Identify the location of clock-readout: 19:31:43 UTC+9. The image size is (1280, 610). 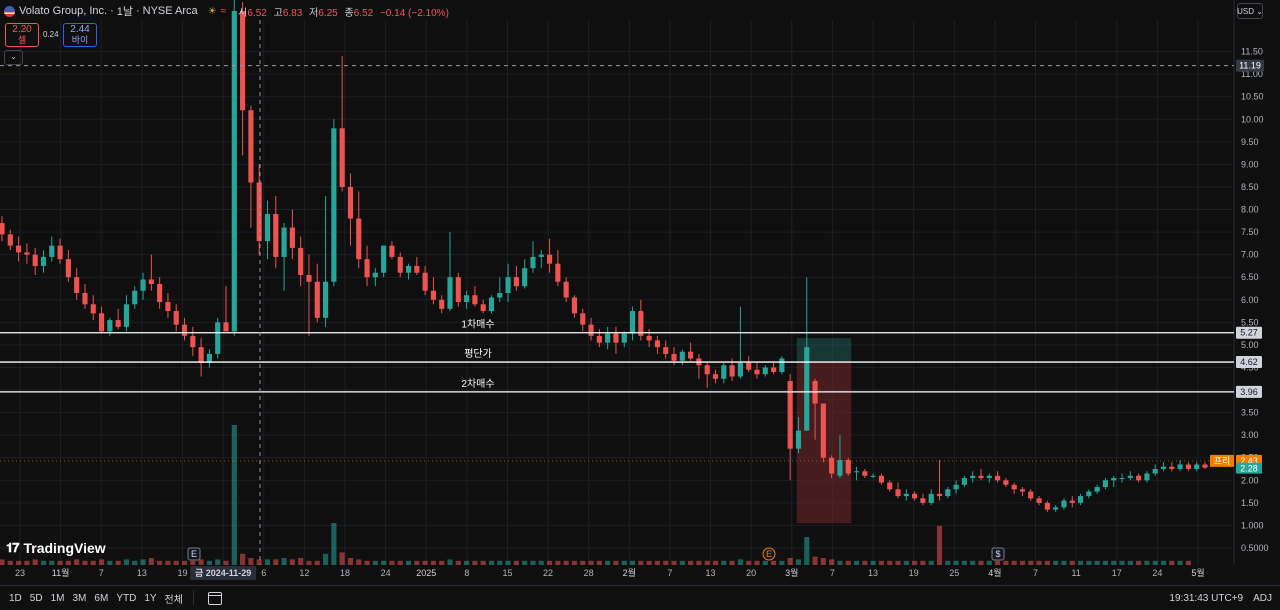
(1206, 598).